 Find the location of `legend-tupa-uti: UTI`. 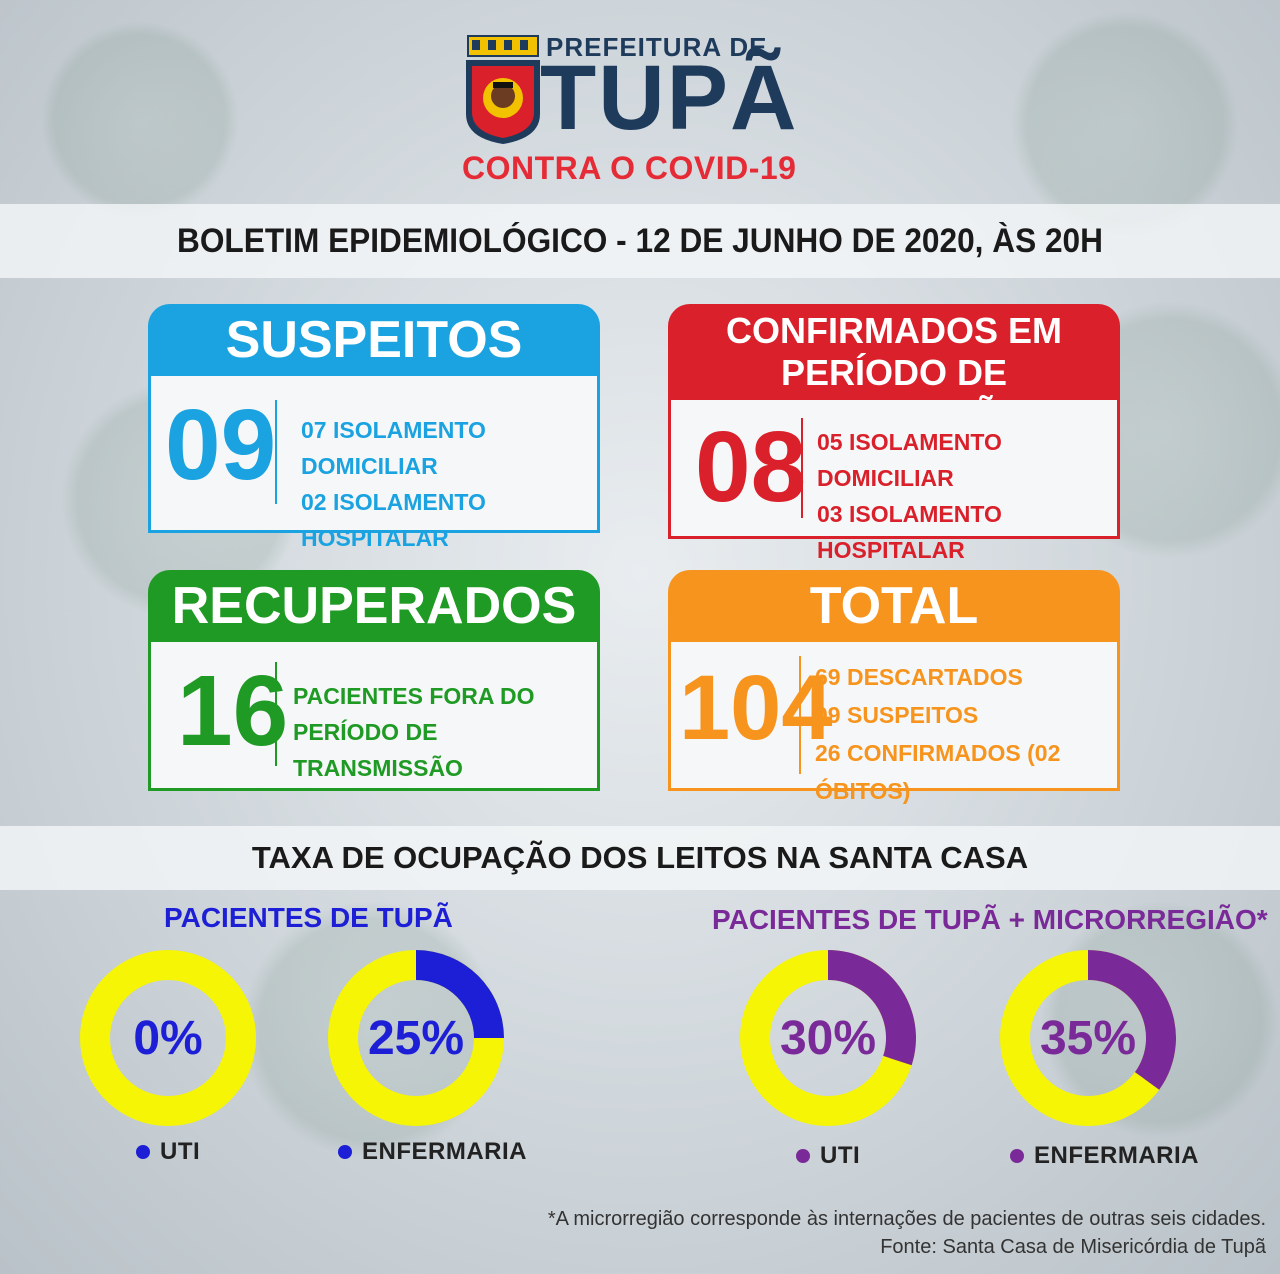

legend-tupa-uti: UTI is located at coordinates (168, 1152).